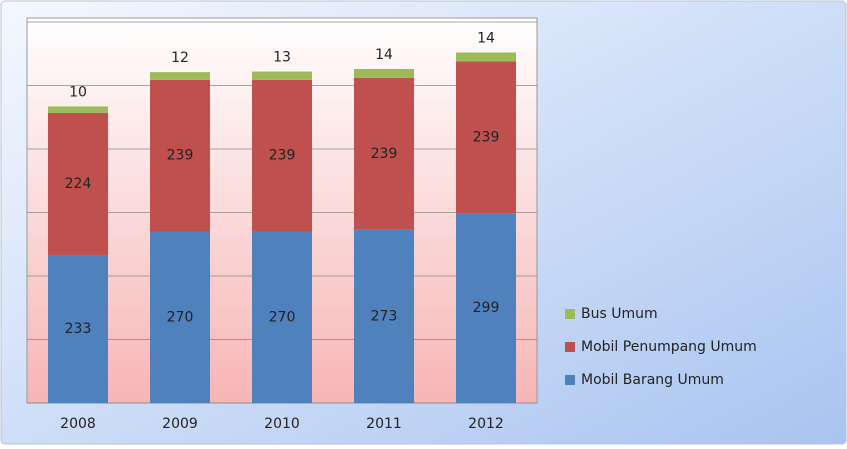  What do you see at coordinates (486, 424) in the screenshot?
I see `x-tick-label: 2012` at bounding box center [486, 424].